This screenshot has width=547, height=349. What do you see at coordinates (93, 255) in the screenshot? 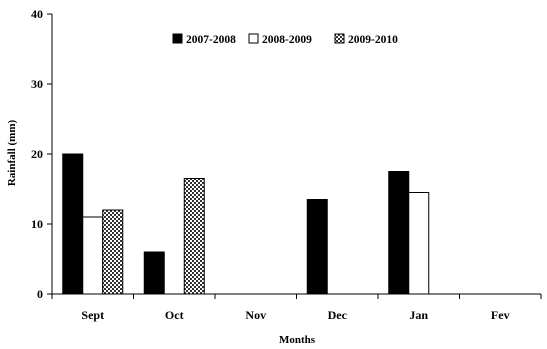
I see `bar-2008-2009-Sept` at bounding box center [93, 255].